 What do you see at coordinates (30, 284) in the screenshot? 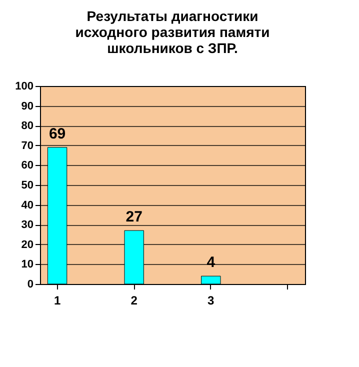
I see `y-tick-label: 0` at bounding box center [30, 284].